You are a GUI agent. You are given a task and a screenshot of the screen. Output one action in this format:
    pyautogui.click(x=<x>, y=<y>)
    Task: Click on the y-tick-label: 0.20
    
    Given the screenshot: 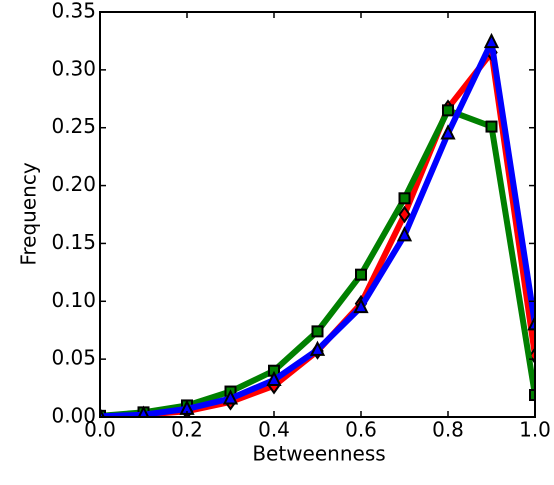 What is the action you would take?
    pyautogui.click(x=73, y=184)
    